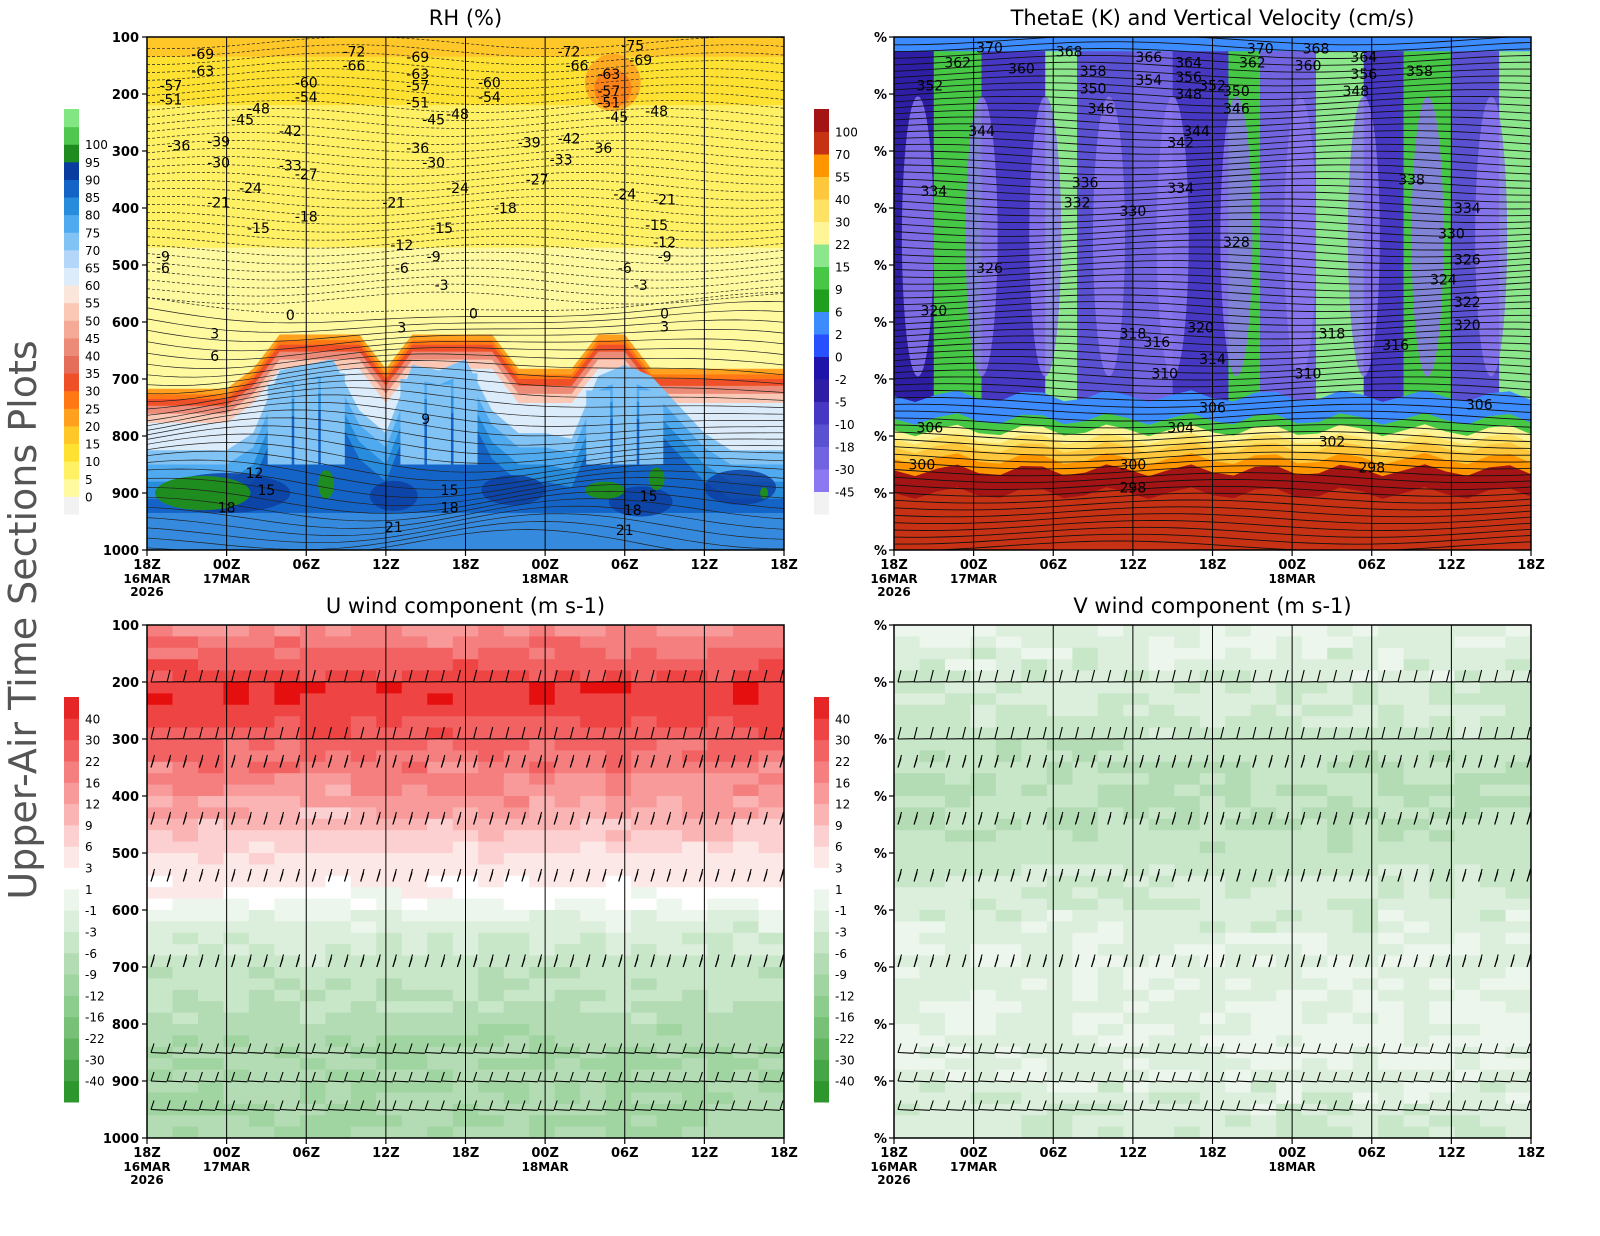 This screenshot has height=1236, width=1600. What do you see at coordinates (332, 419) in the screenshot?
I see `rh-tower` at bounding box center [332, 419].